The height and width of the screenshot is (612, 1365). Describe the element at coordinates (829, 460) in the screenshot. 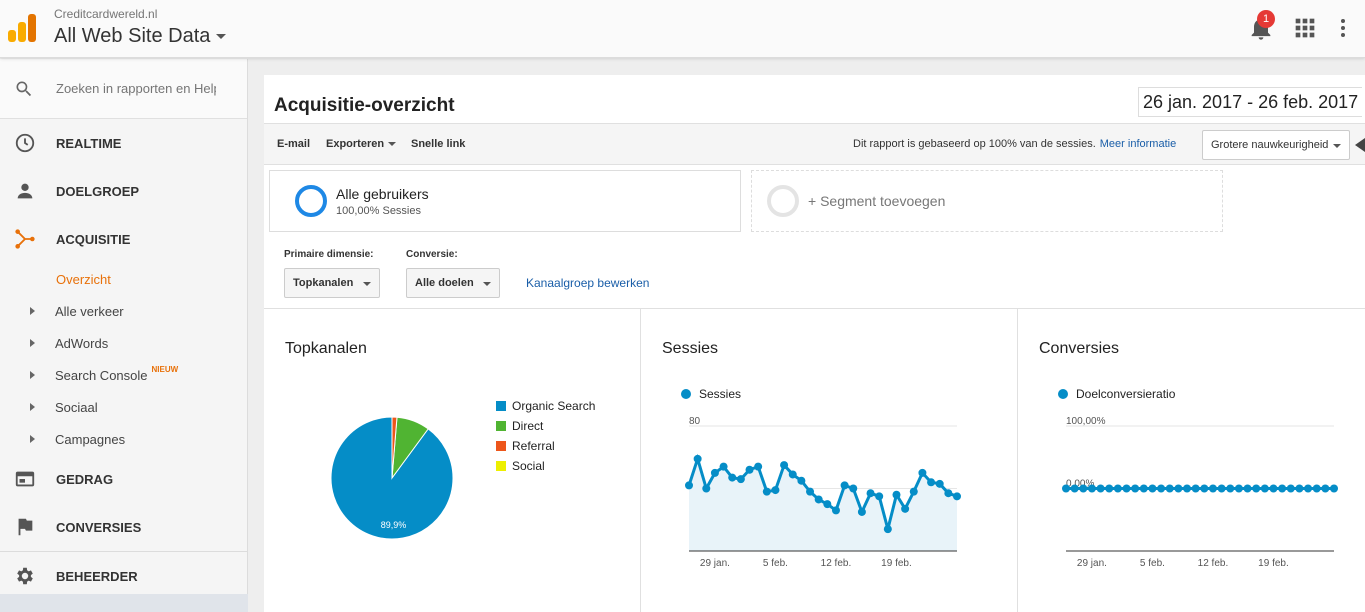

I see `sessions-chart: 804029 jan.5 feb.12 feb.19 feb.` at that location.